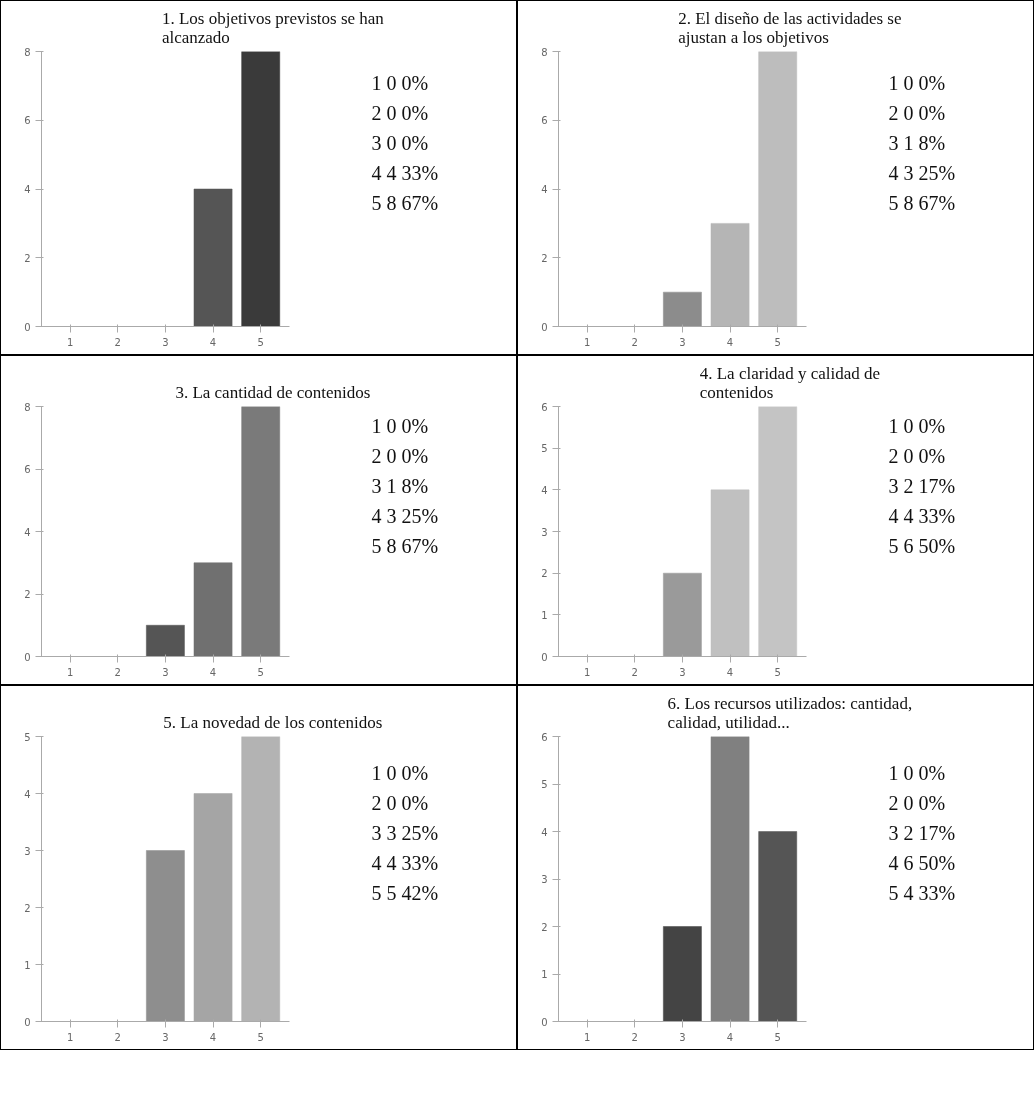 The image size is (1035, 1094). What do you see at coordinates (922, 893) in the screenshot?
I see `text: 5 4 33%` at bounding box center [922, 893].